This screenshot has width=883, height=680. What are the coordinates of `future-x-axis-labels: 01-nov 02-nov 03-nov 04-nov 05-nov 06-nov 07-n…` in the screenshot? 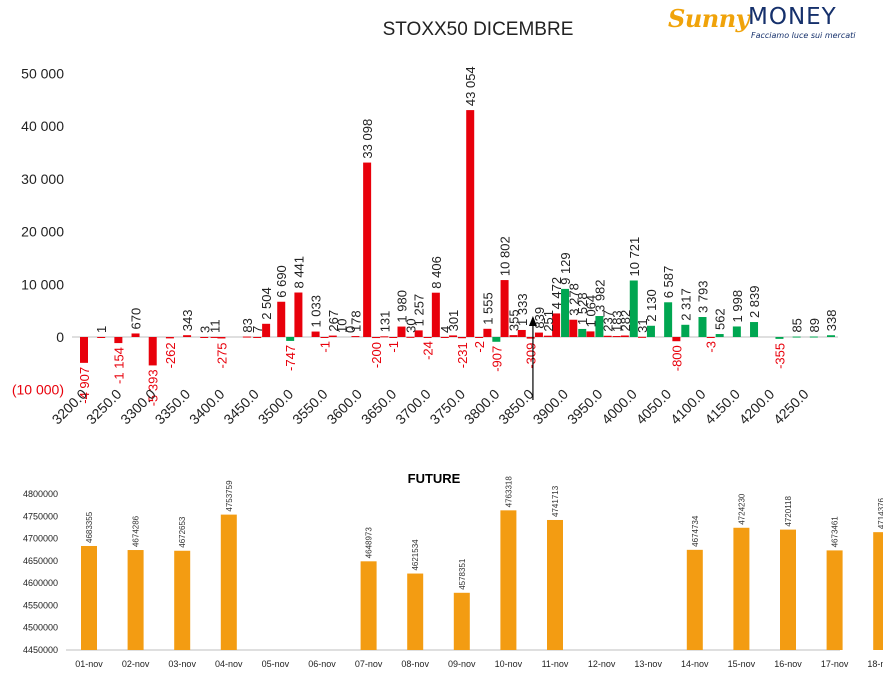 It's located at (479, 664).